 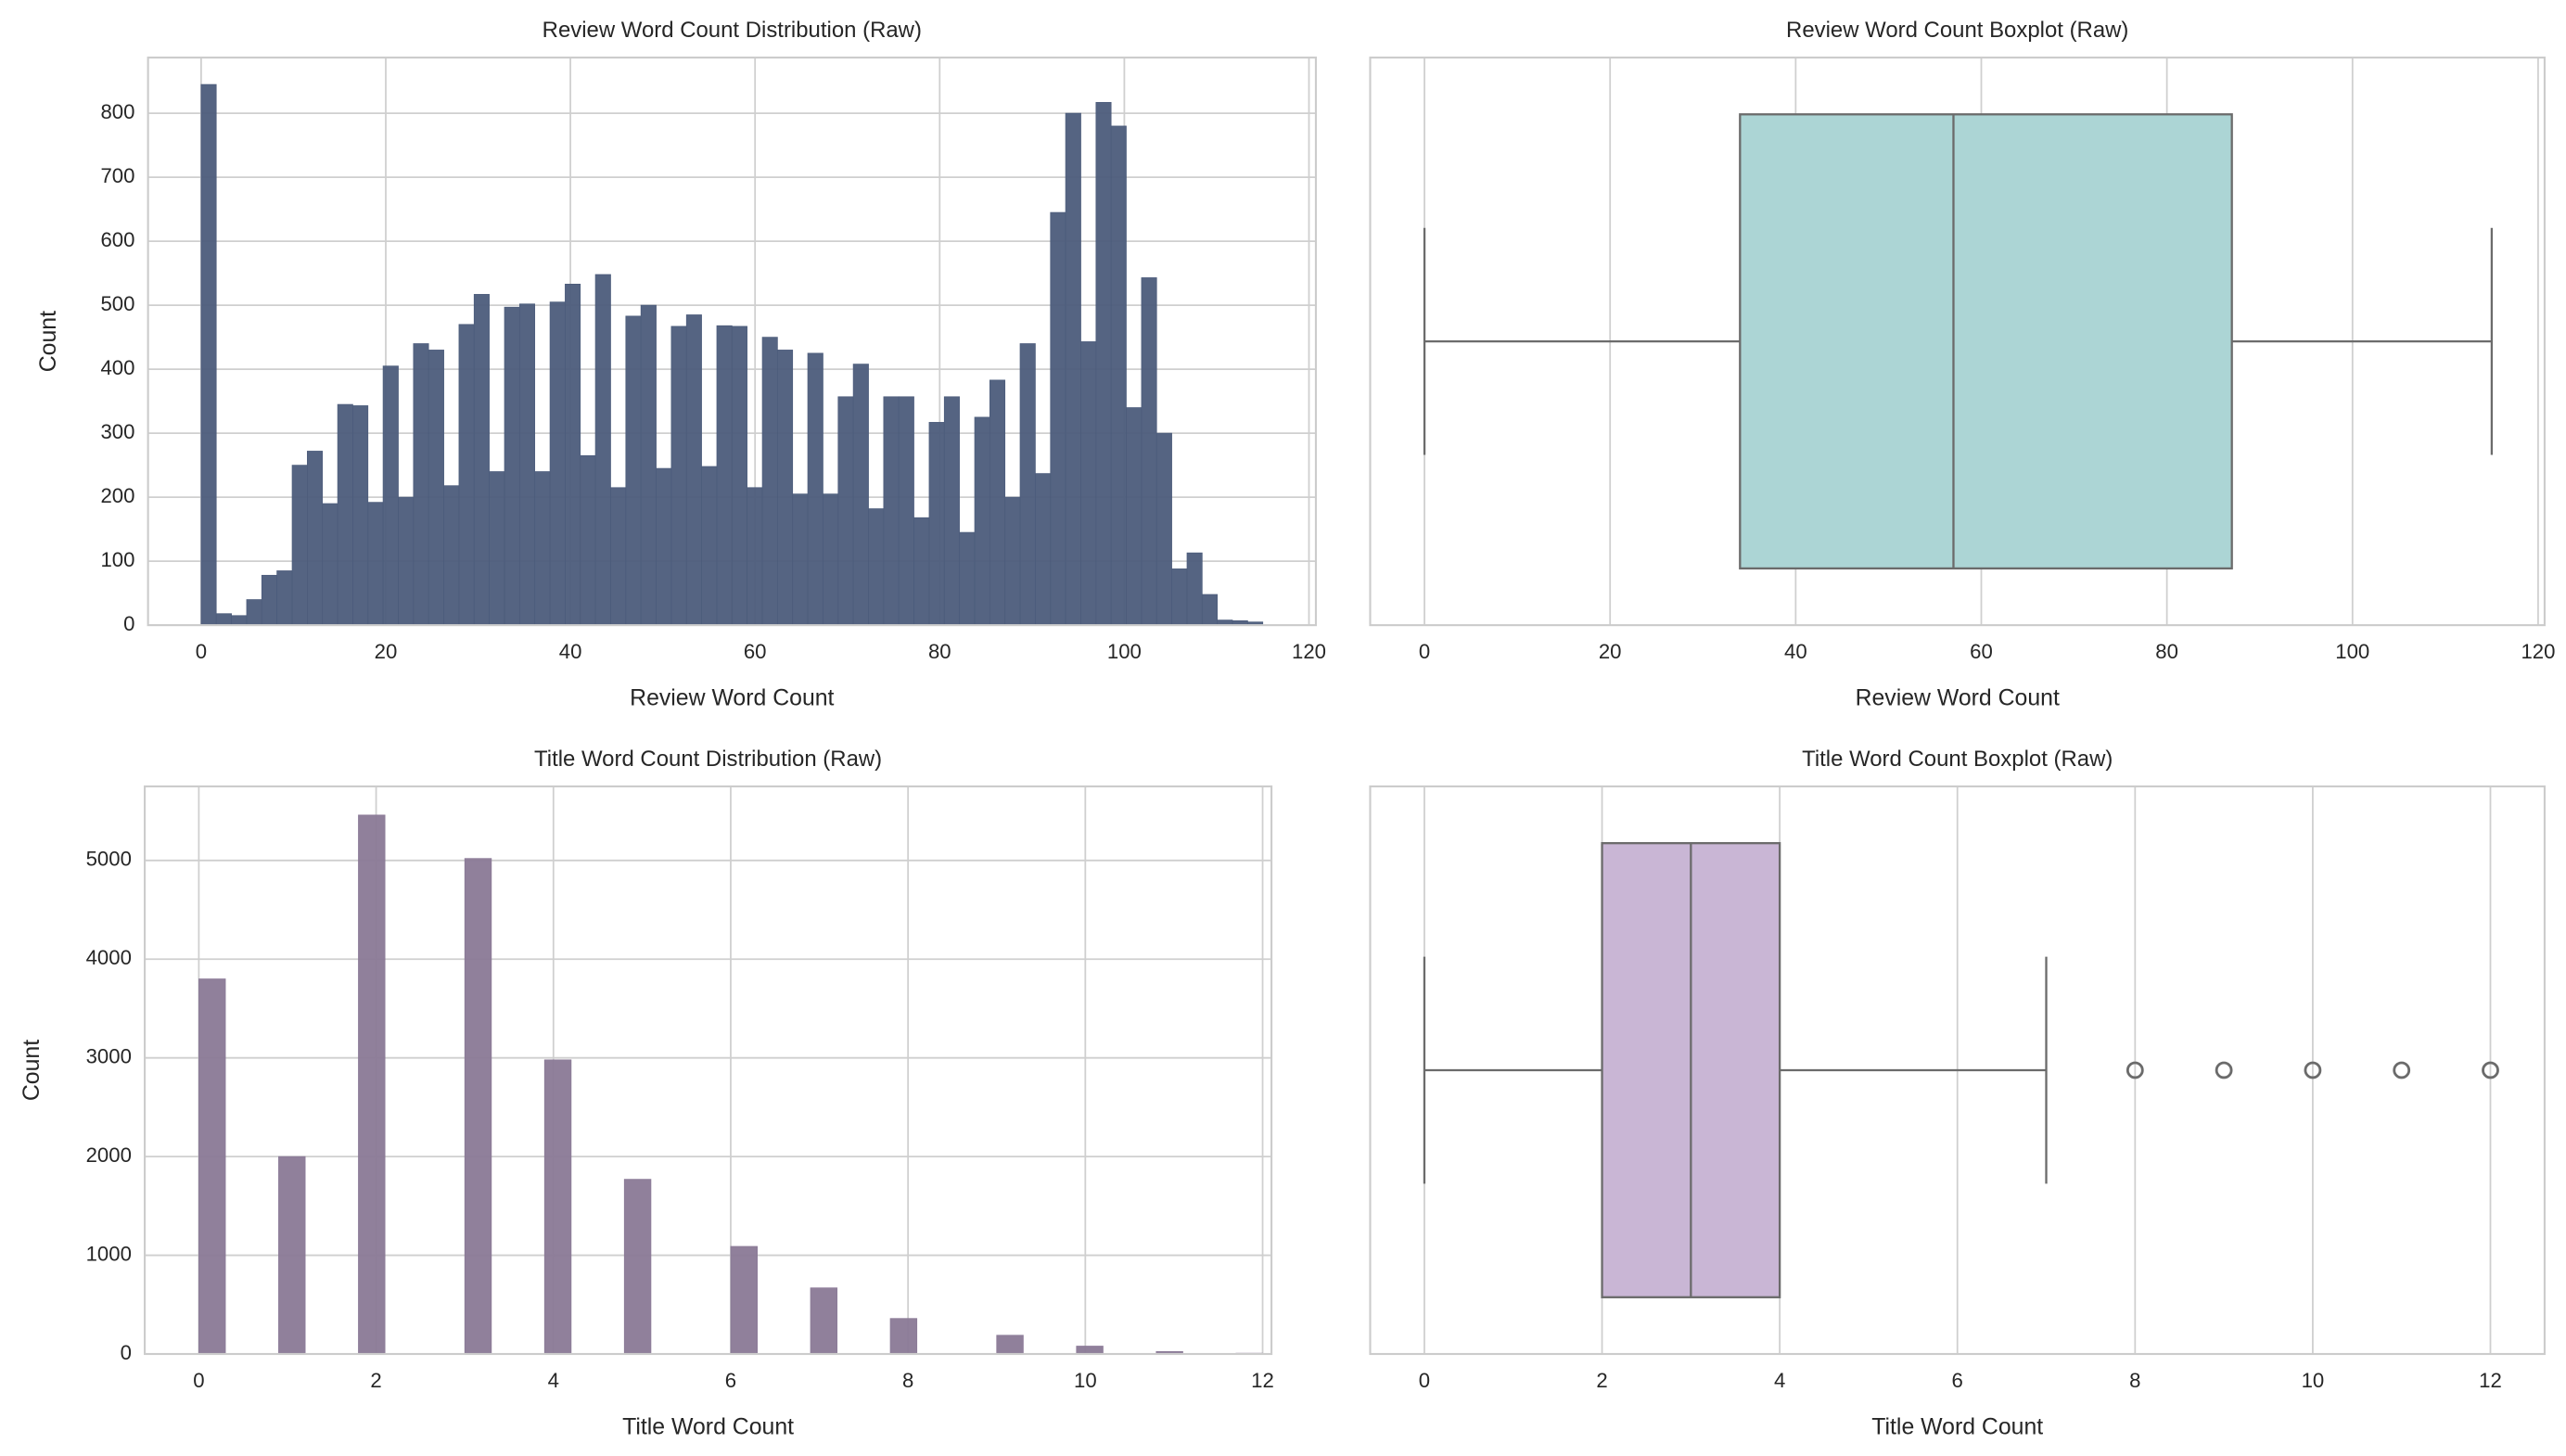 What do you see at coordinates (386, 651) in the screenshot?
I see `x-tick-label: 20` at bounding box center [386, 651].